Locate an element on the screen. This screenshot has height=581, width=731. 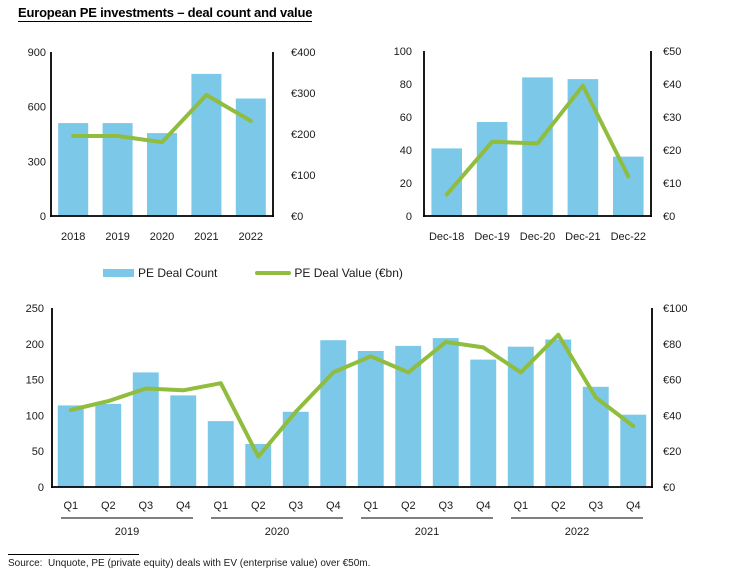
svg-text: 40 is located at coordinates (406, 151).